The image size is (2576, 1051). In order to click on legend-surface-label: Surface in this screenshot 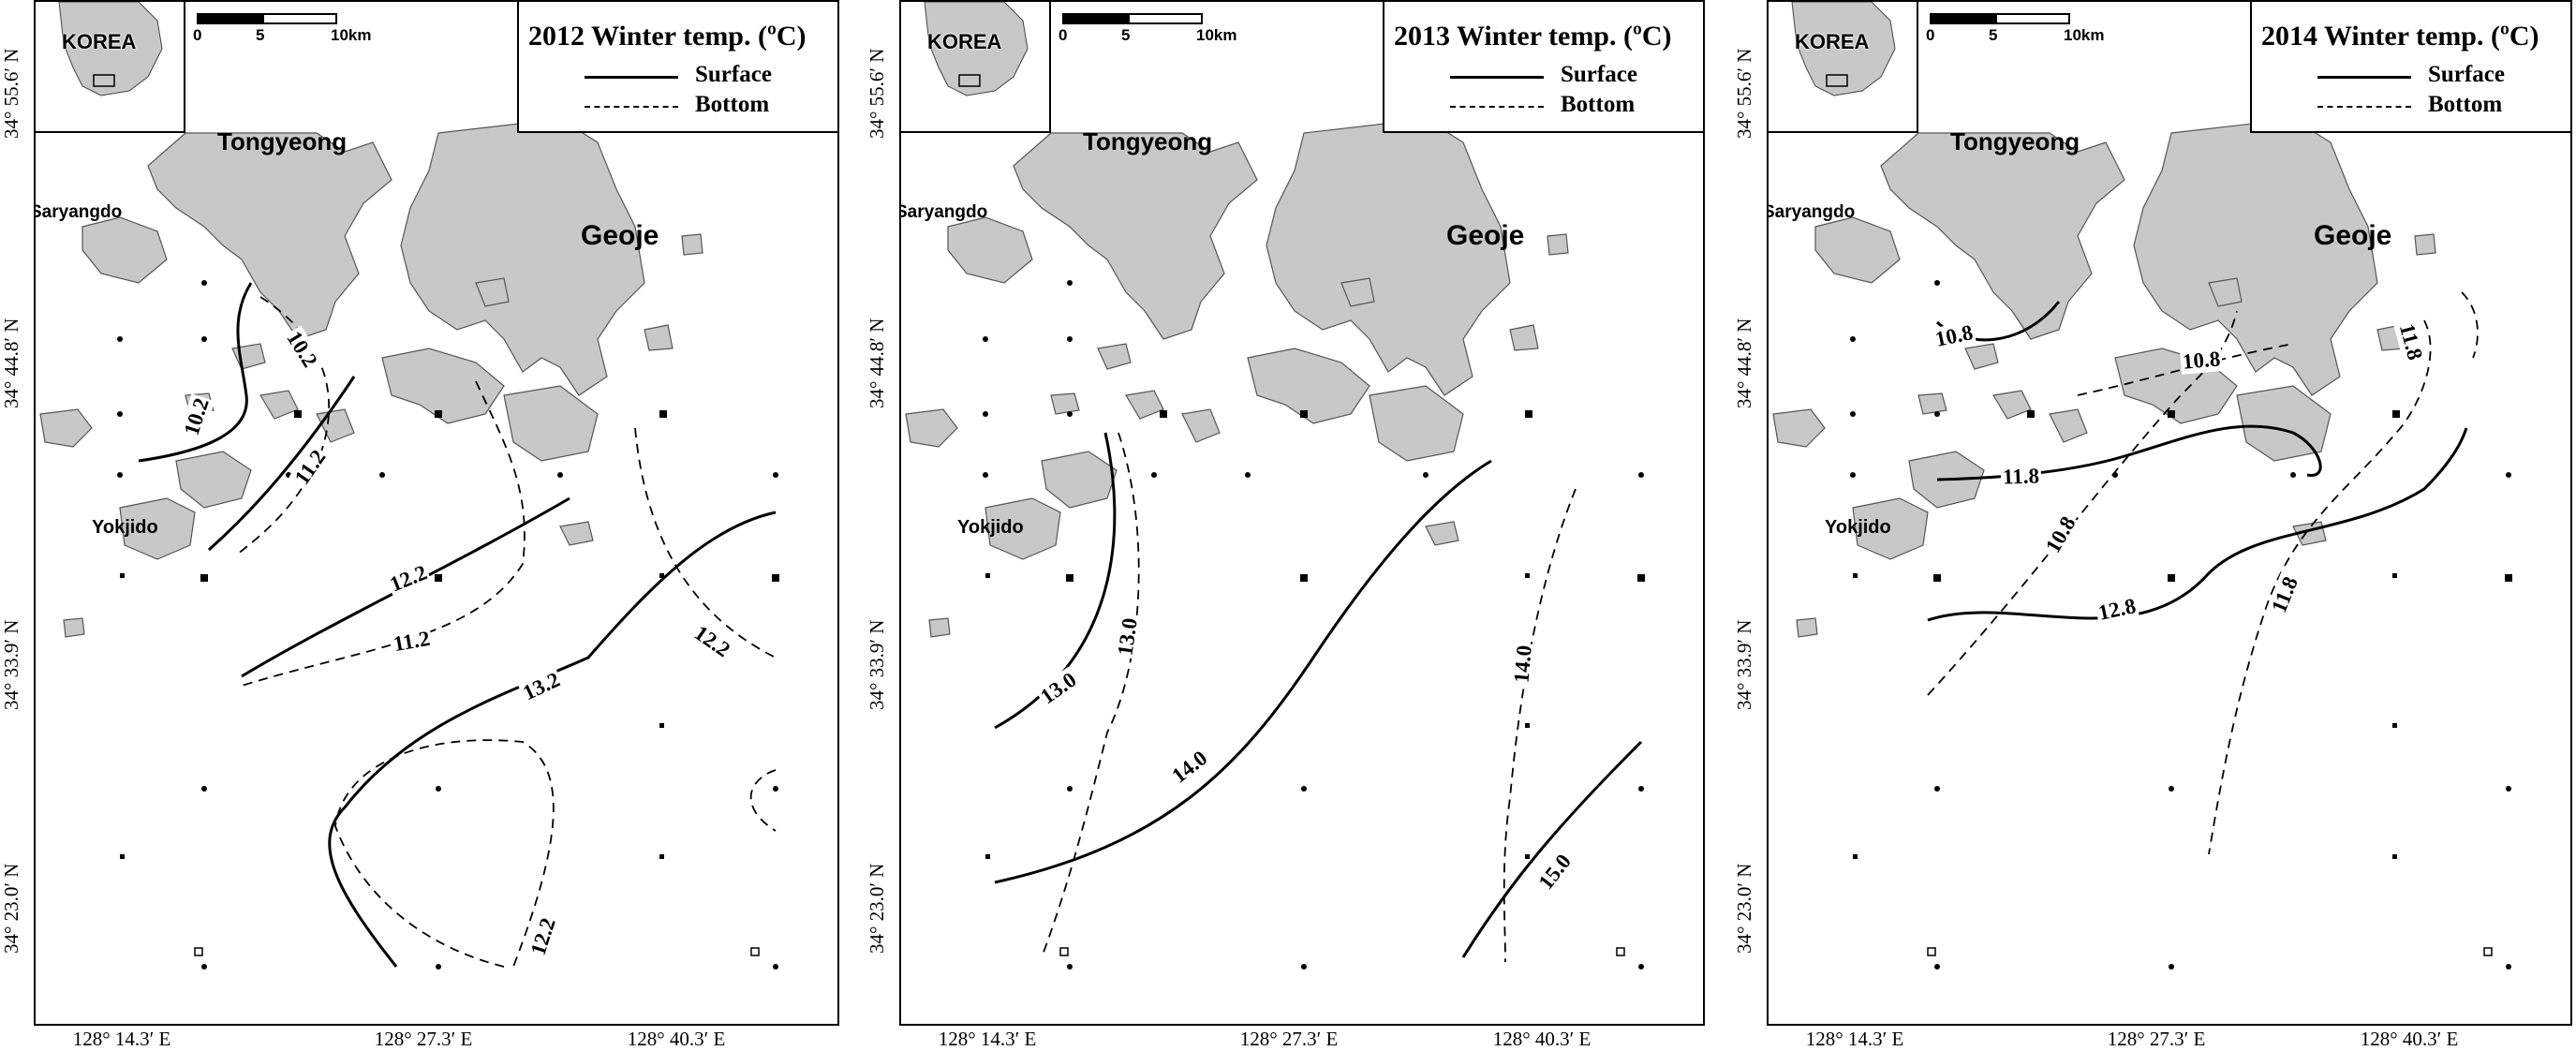, I will do `click(2467, 74)`.